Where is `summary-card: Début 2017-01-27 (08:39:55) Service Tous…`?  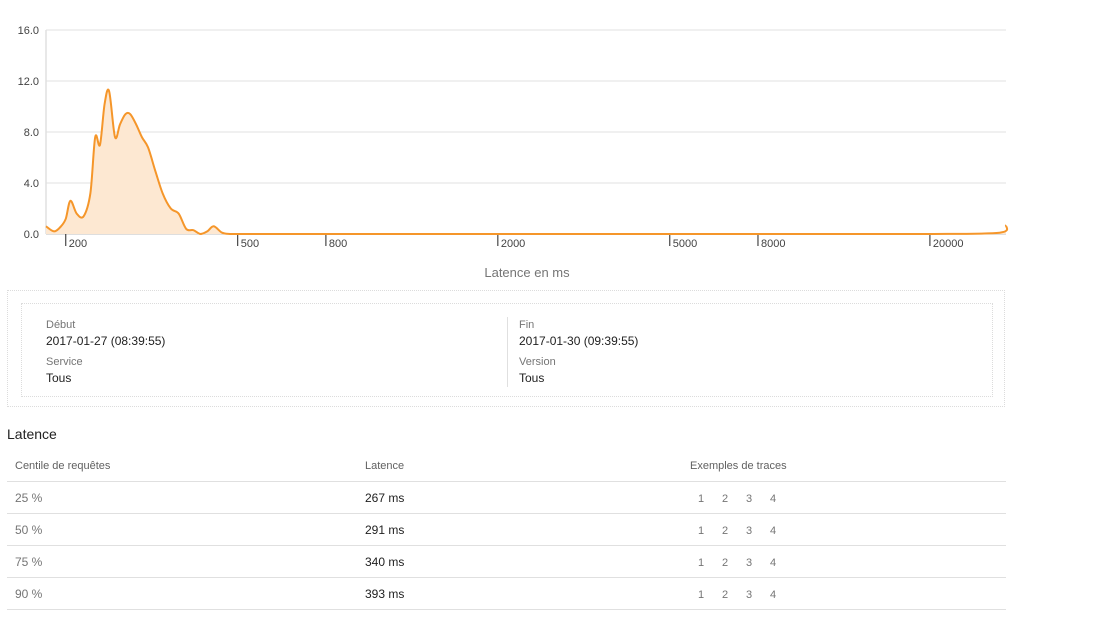
summary-card: Début 2017-01-27 (08:39:55) Service Tous… is located at coordinates (507, 350).